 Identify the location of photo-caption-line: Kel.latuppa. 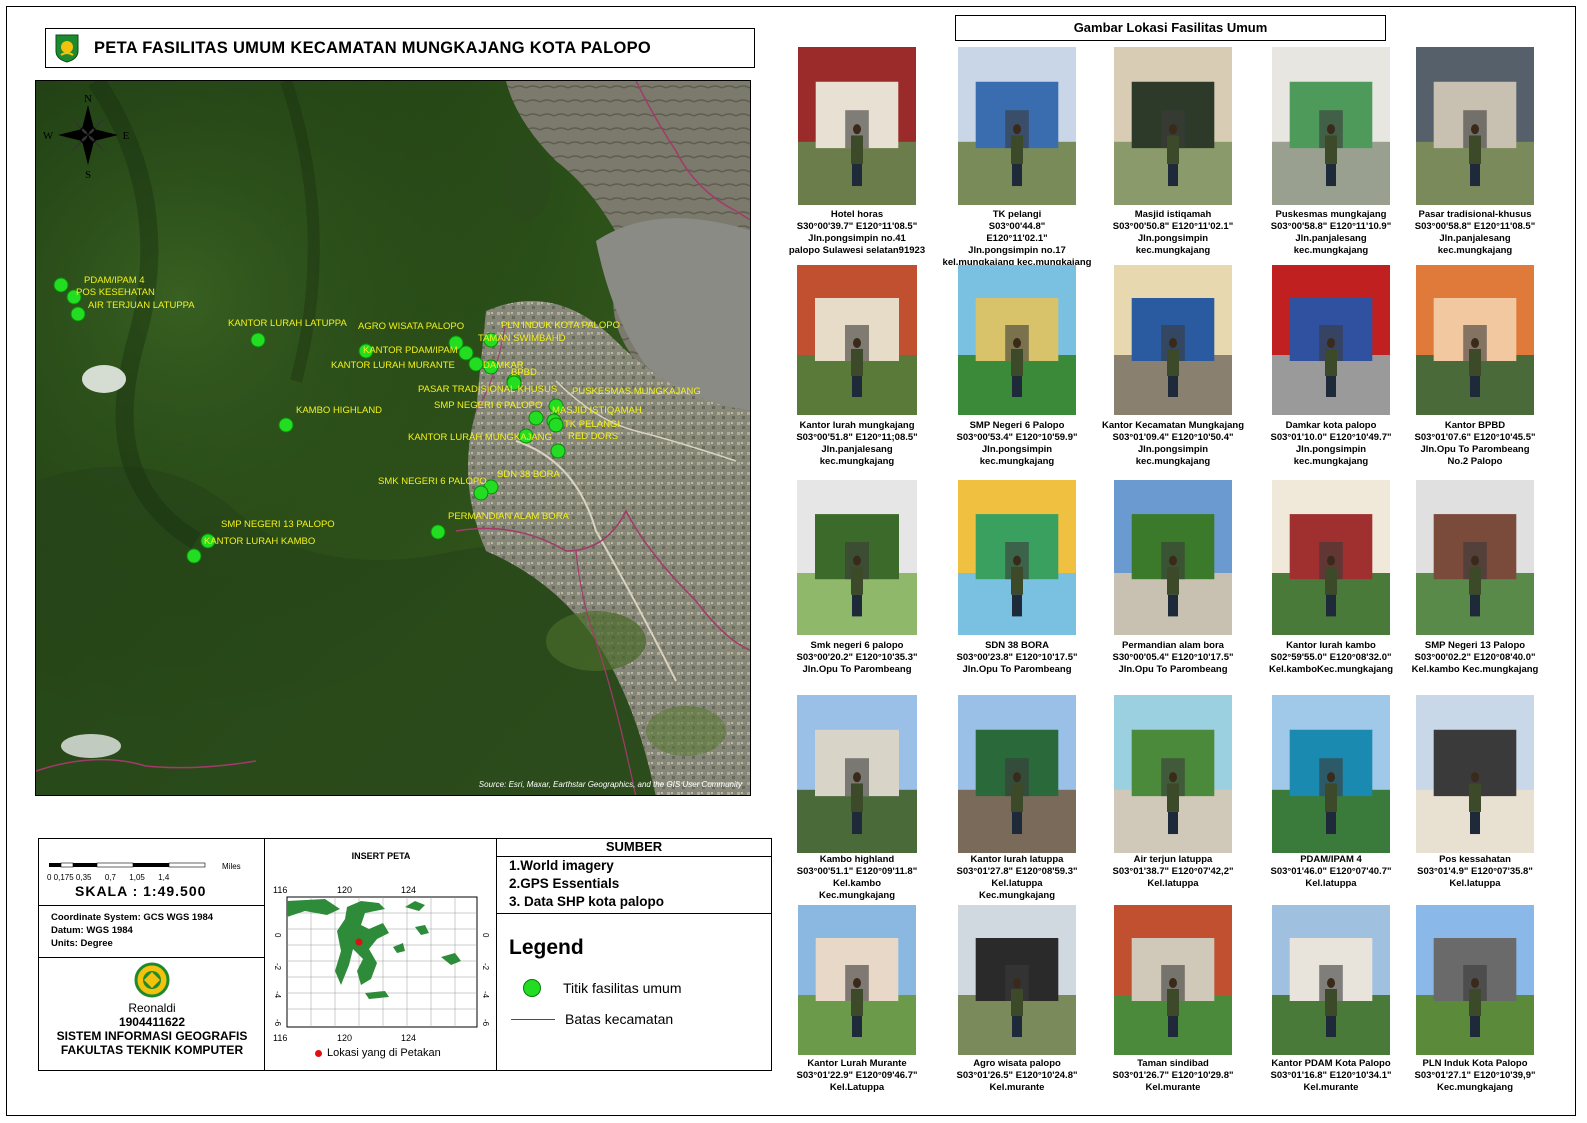
(1173, 883).